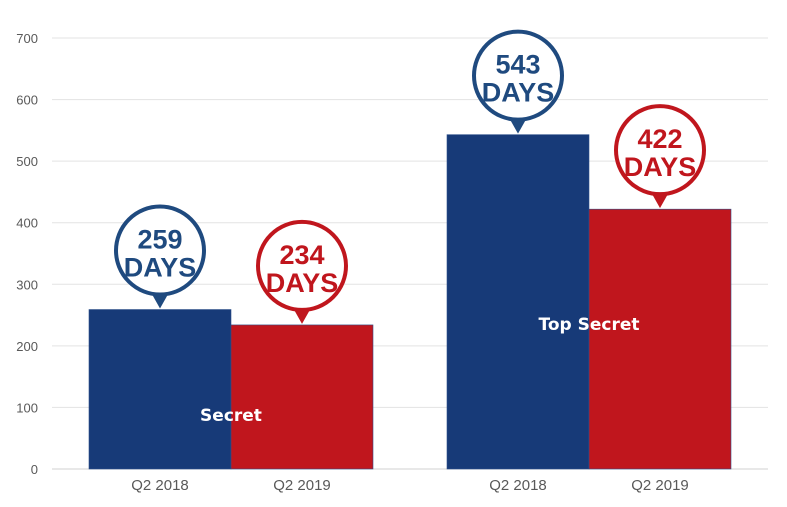 The image size is (787, 507). I want to click on y-tick-label: 100, so click(27, 407).